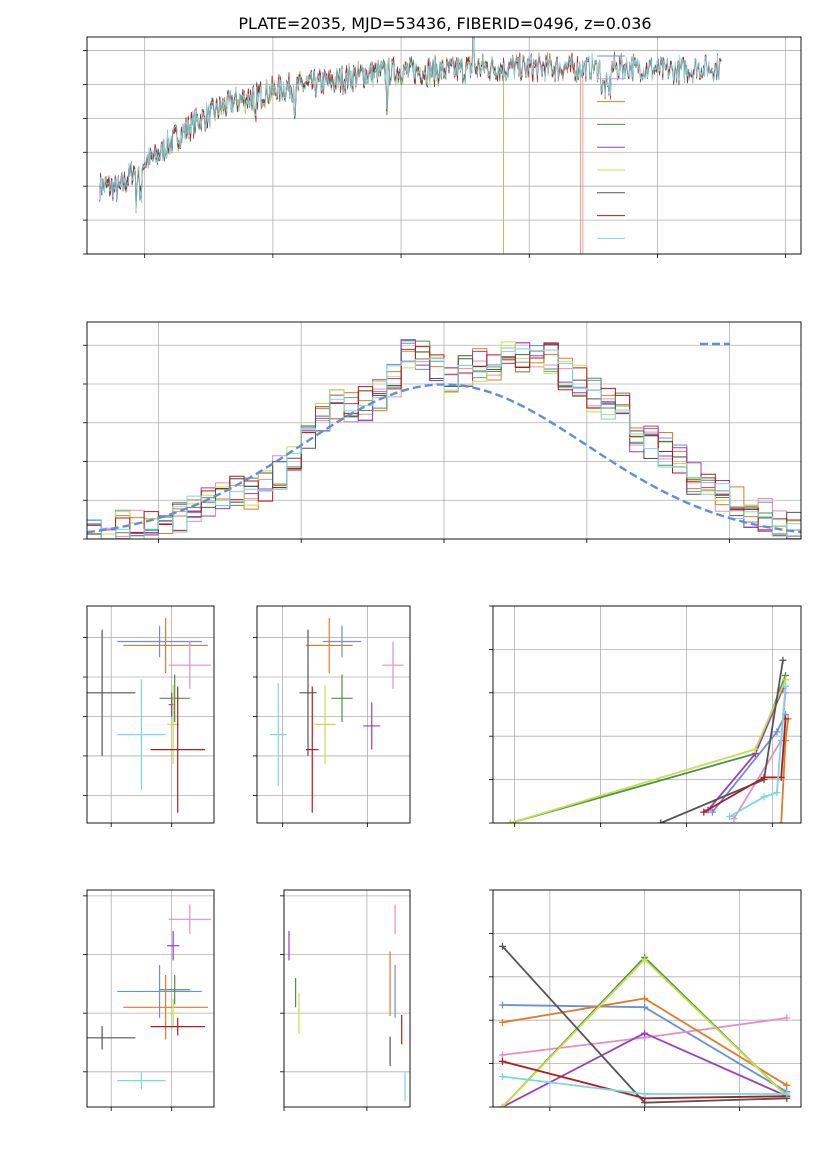 Image resolution: width=819 pixels, height=1170 pixels. Describe the element at coordinates (611, 147) in the screenshot. I see `legend-entry-salpeter_elodie` at that location.